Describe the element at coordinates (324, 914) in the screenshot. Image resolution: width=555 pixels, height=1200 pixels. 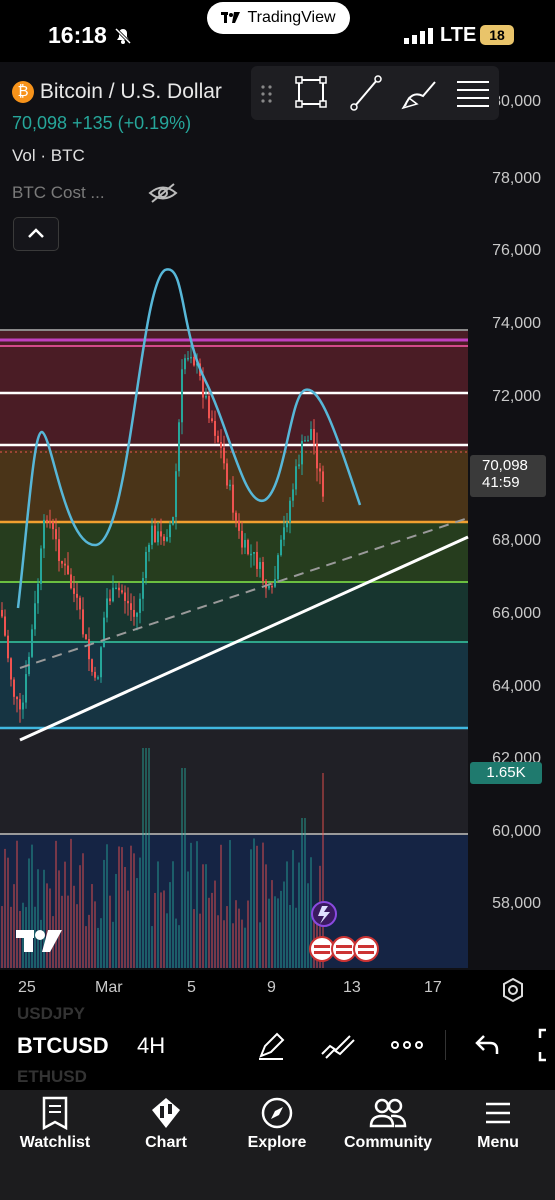
I see `events-icon` at that location.